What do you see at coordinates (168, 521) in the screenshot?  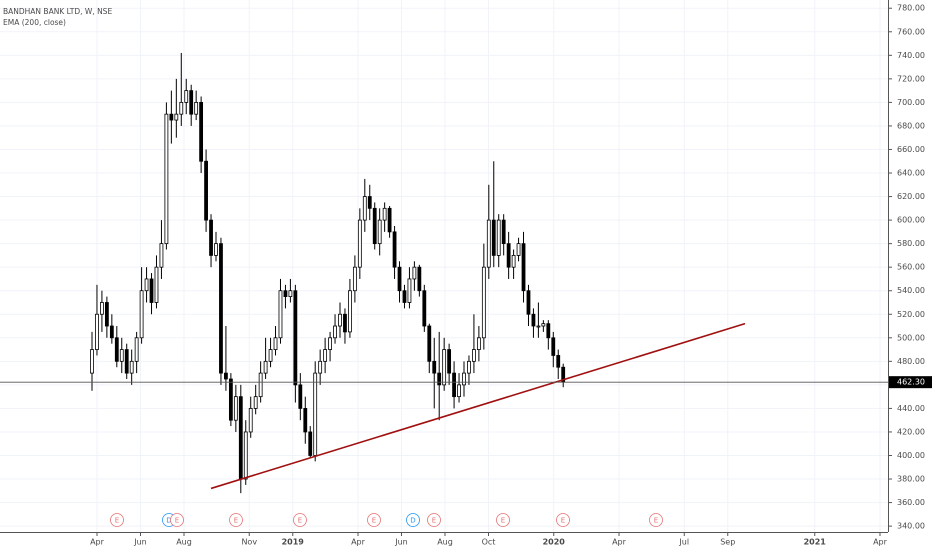 I see `event-label: D` at bounding box center [168, 521].